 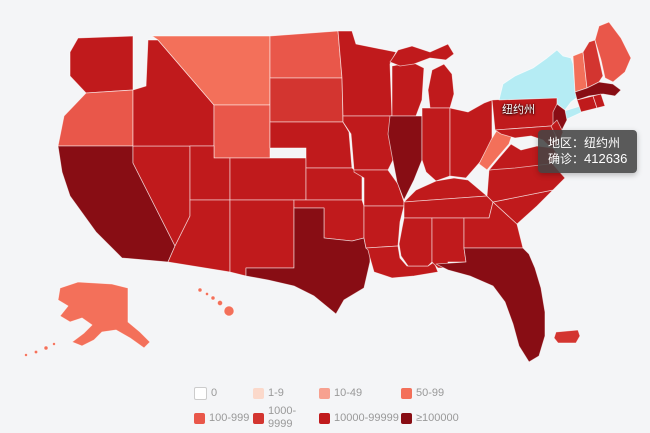 What do you see at coordinates (566, 143) in the screenshot?
I see `tooltip-region-label: 地区：` at bounding box center [566, 143].